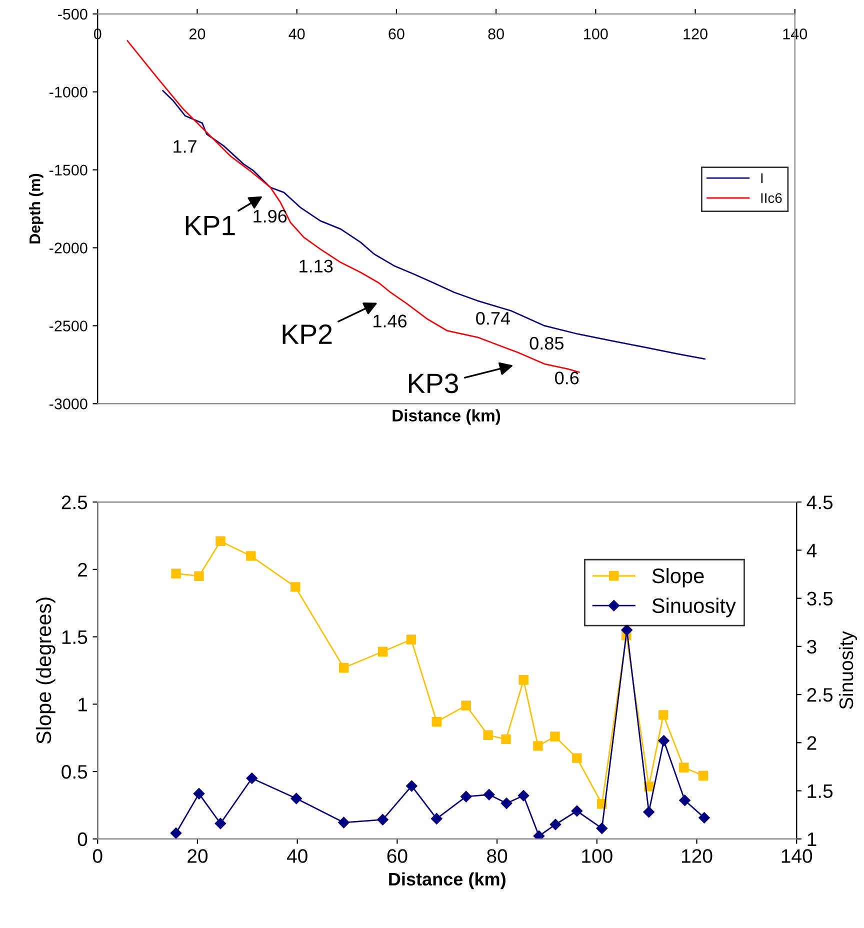  Describe the element at coordinates (820, 695) in the screenshot. I see `y2-tick-label: 2.5` at that location.